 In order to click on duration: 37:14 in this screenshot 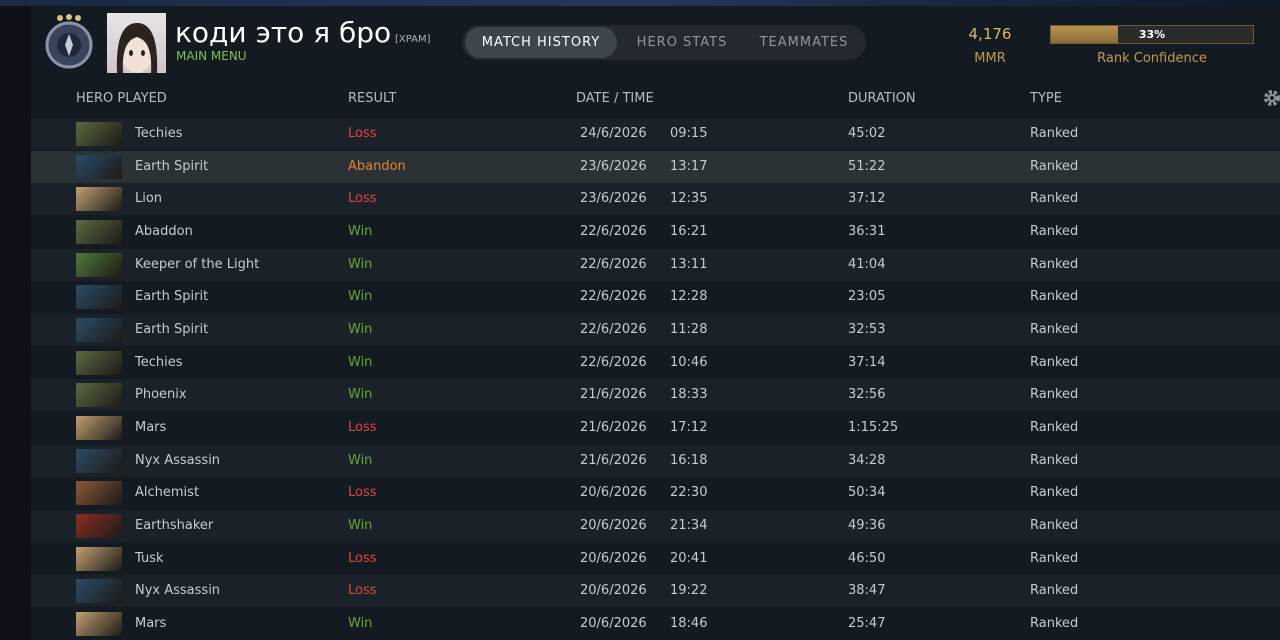, I will do `click(867, 362)`.